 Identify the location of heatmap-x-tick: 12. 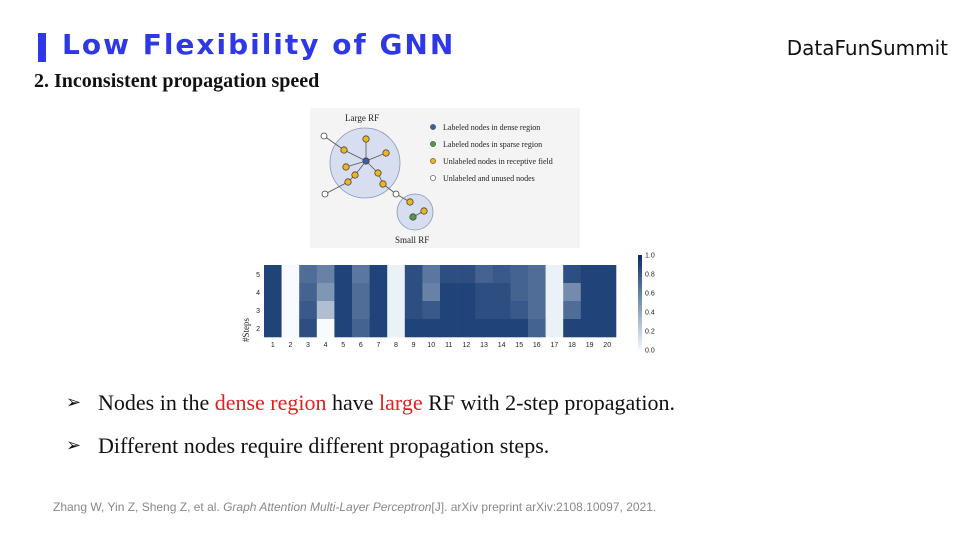
(467, 345).